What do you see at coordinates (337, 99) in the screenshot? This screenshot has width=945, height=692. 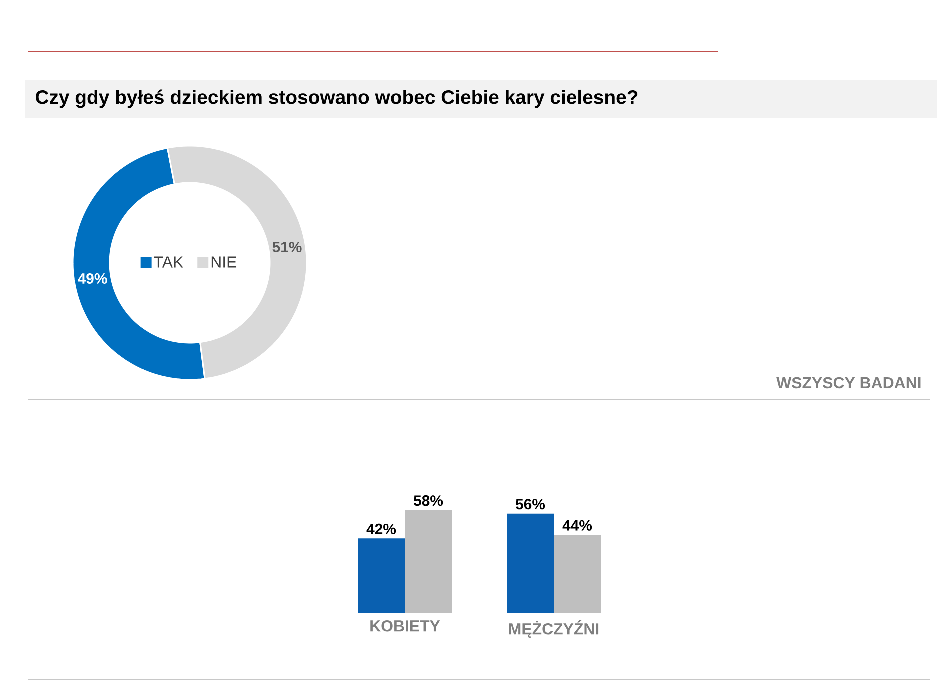 I see `chart-title: Czy gdy byłeś dzieckiem stosowano wobec Ciebie kary cielesne?` at bounding box center [337, 99].